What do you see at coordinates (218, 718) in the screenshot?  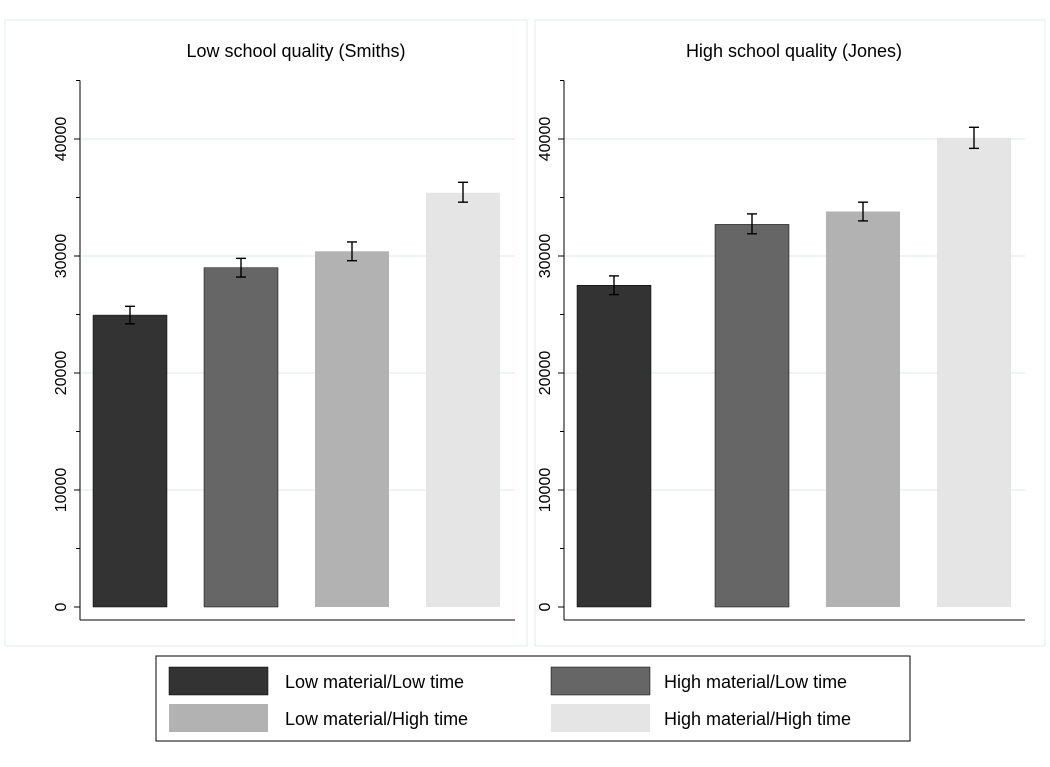 I see `legend-swatch-low-material-high-time` at bounding box center [218, 718].